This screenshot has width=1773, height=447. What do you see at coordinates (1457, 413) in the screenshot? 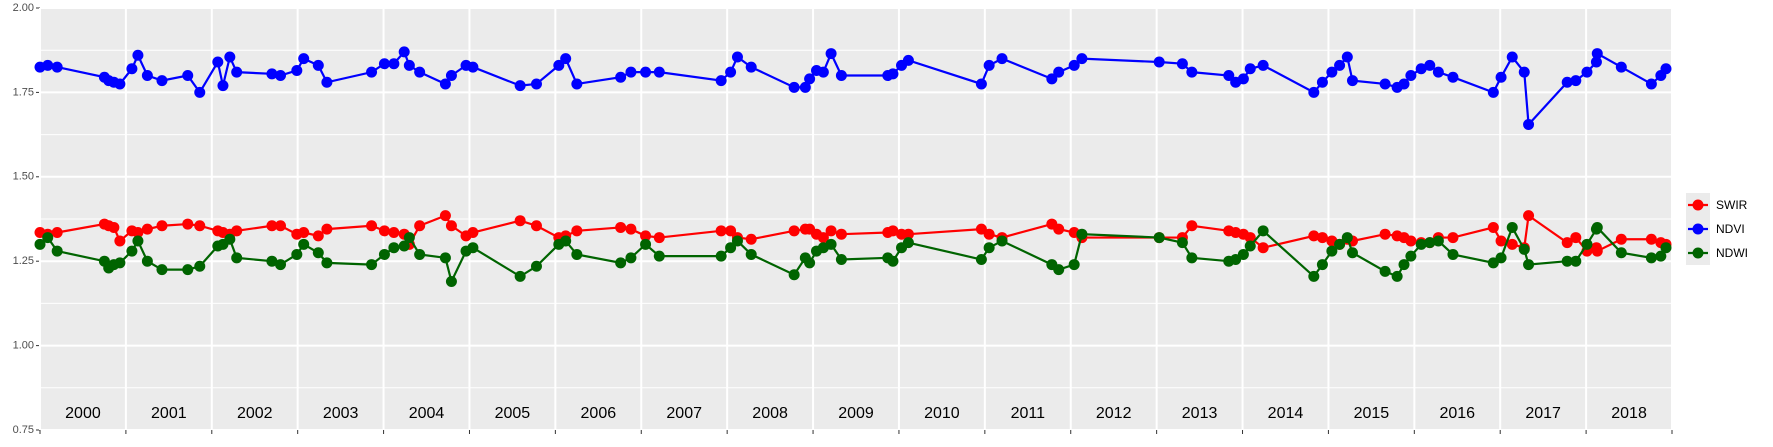
I see `year-label: 2016` at bounding box center [1457, 413].